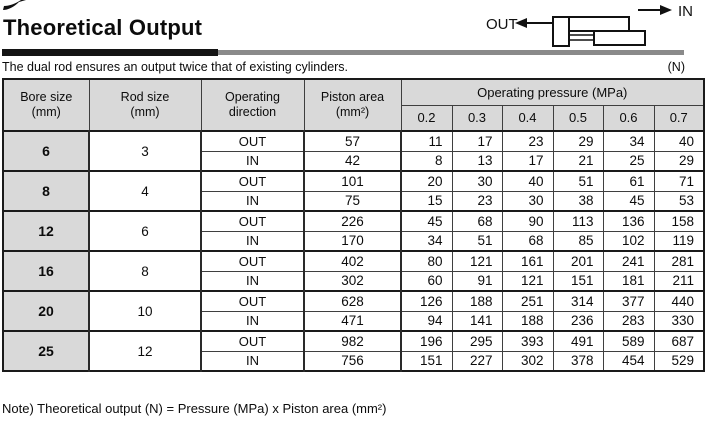 The width and height of the screenshot is (710, 426). I want to click on output-value-cell: 251, so click(527, 301).